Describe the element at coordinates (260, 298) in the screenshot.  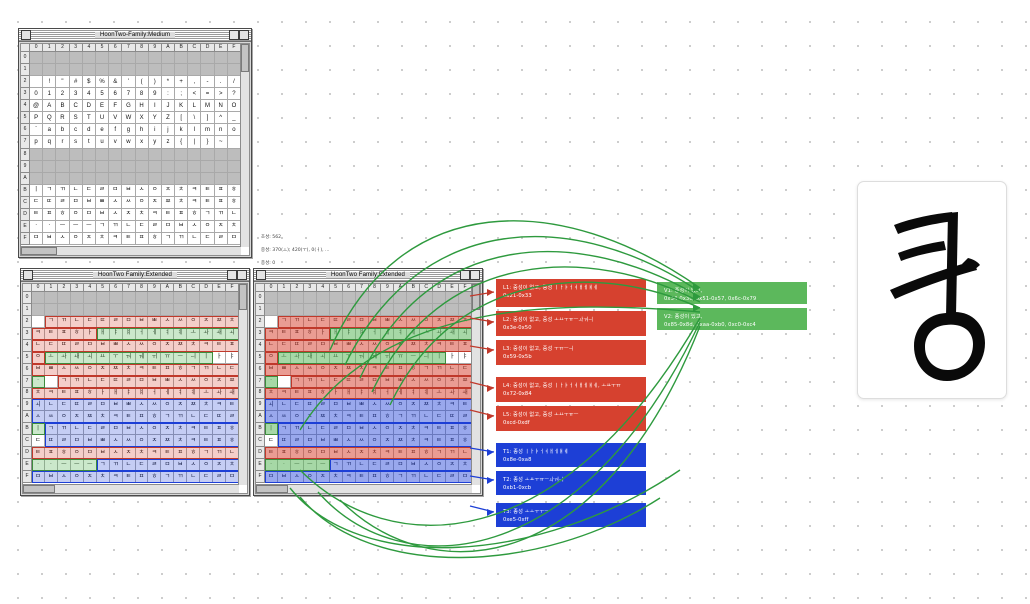
I see `grid-row-header: 0` at that location.